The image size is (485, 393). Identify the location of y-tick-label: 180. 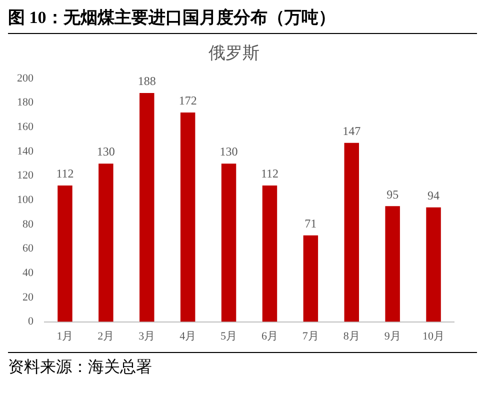
(25, 102).